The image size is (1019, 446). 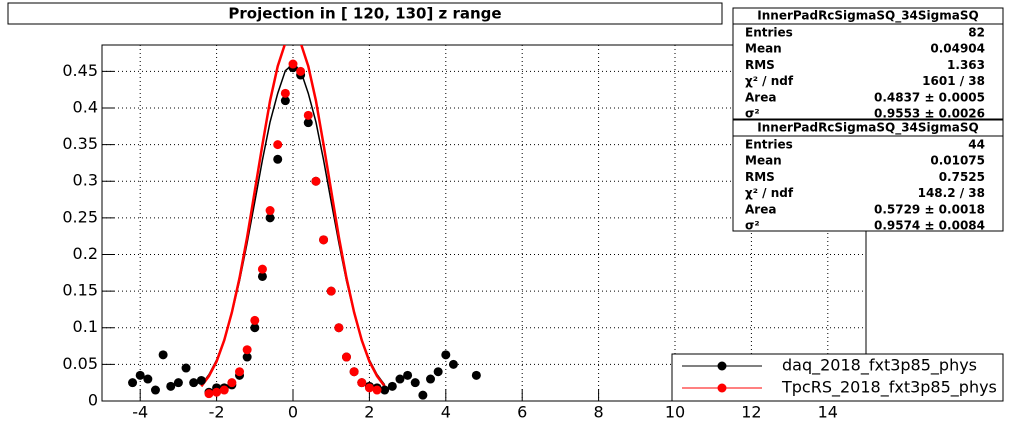 What do you see at coordinates (957, 49) in the screenshot?
I see `stats-value: 0.04904` at bounding box center [957, 49].